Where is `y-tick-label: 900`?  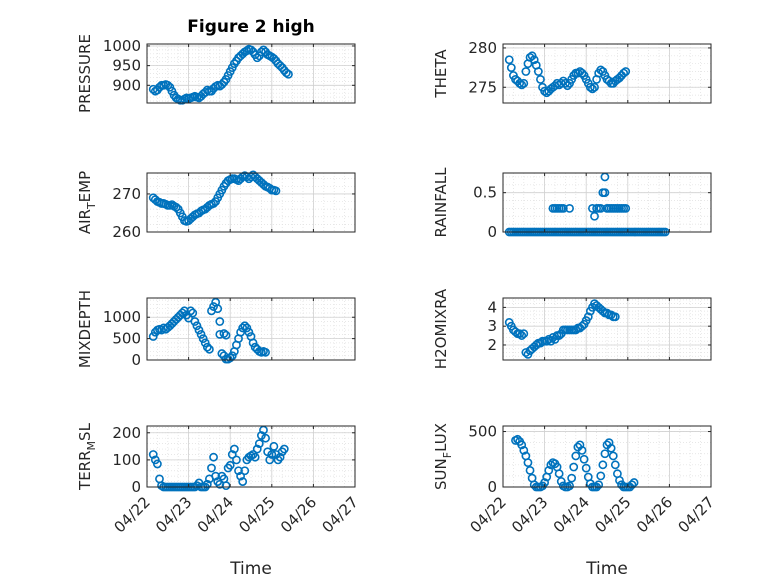 y-tick-label: 900 is located at coordinates (126, 85).